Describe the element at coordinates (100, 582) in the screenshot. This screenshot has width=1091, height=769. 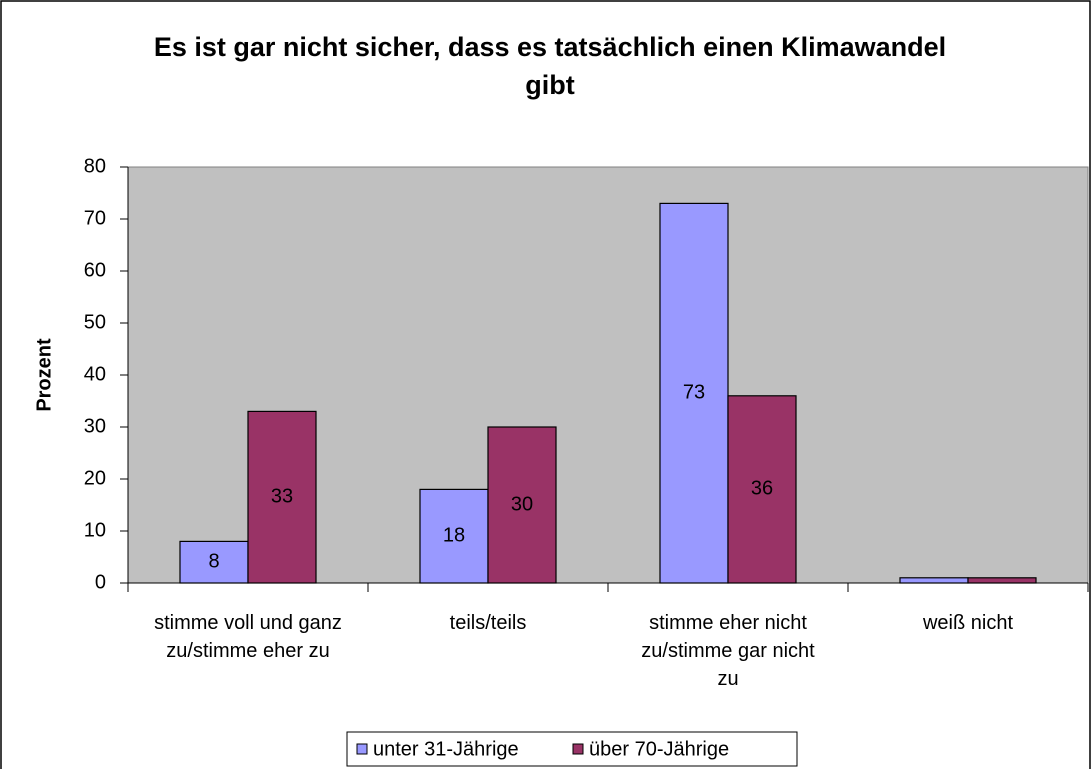
I see `y-tick-label: 0` at that location.